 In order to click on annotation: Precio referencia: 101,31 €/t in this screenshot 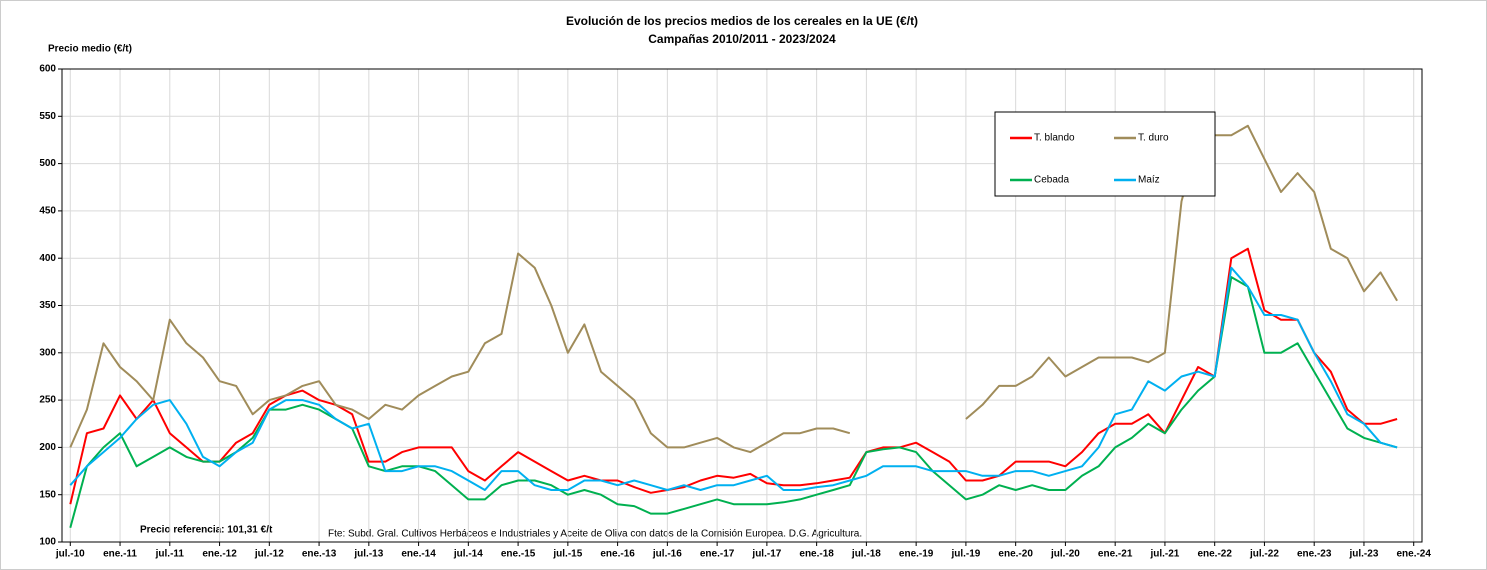, I will do `click(206, 530)`.